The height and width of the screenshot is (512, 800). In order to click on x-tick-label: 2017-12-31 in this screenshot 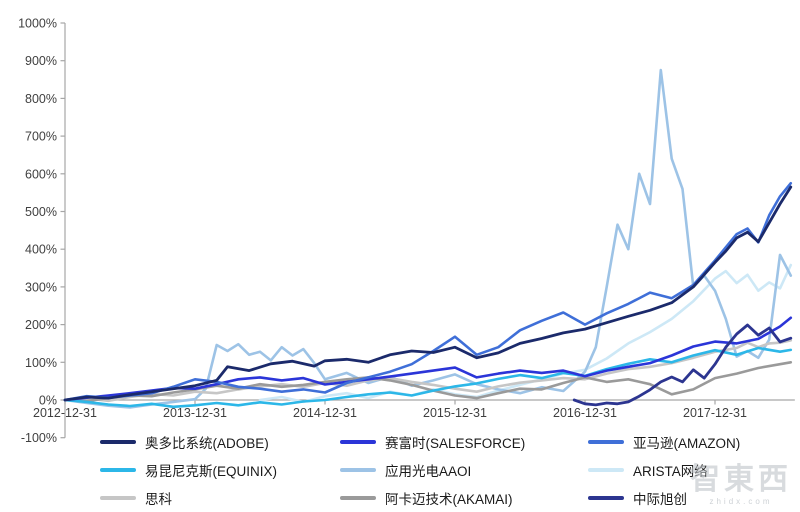, I will do `click(715, 413)`.